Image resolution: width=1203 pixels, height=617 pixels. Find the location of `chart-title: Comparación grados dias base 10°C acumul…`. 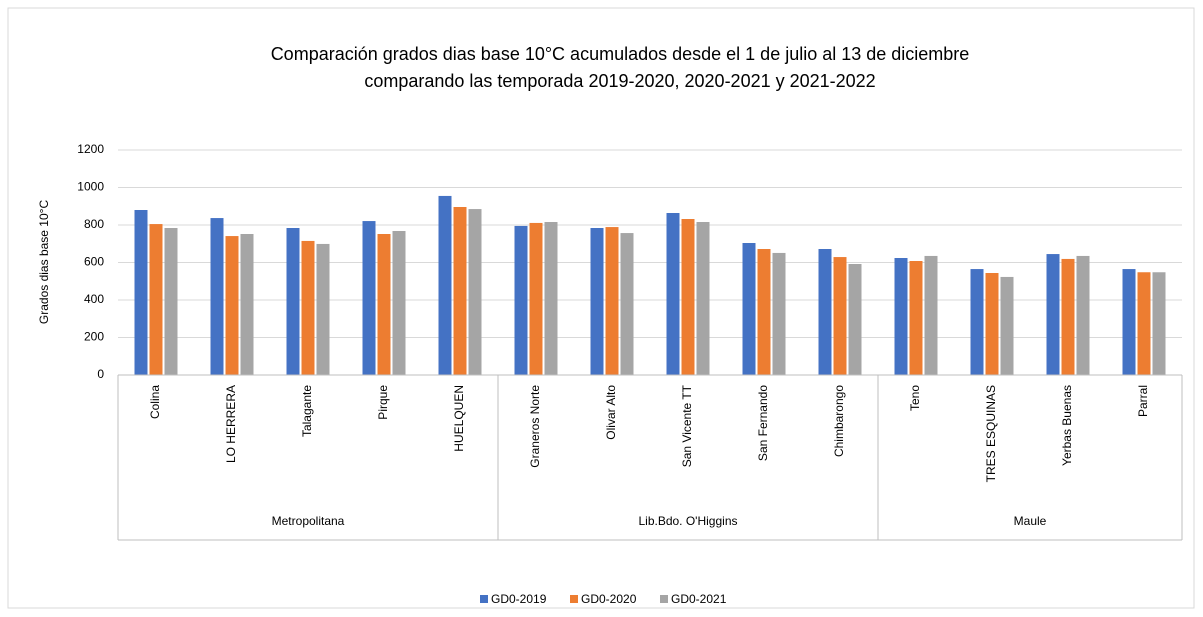

chart-title: Comparación grados dias base 10°C acumul… is located at coordinates (620, 54).